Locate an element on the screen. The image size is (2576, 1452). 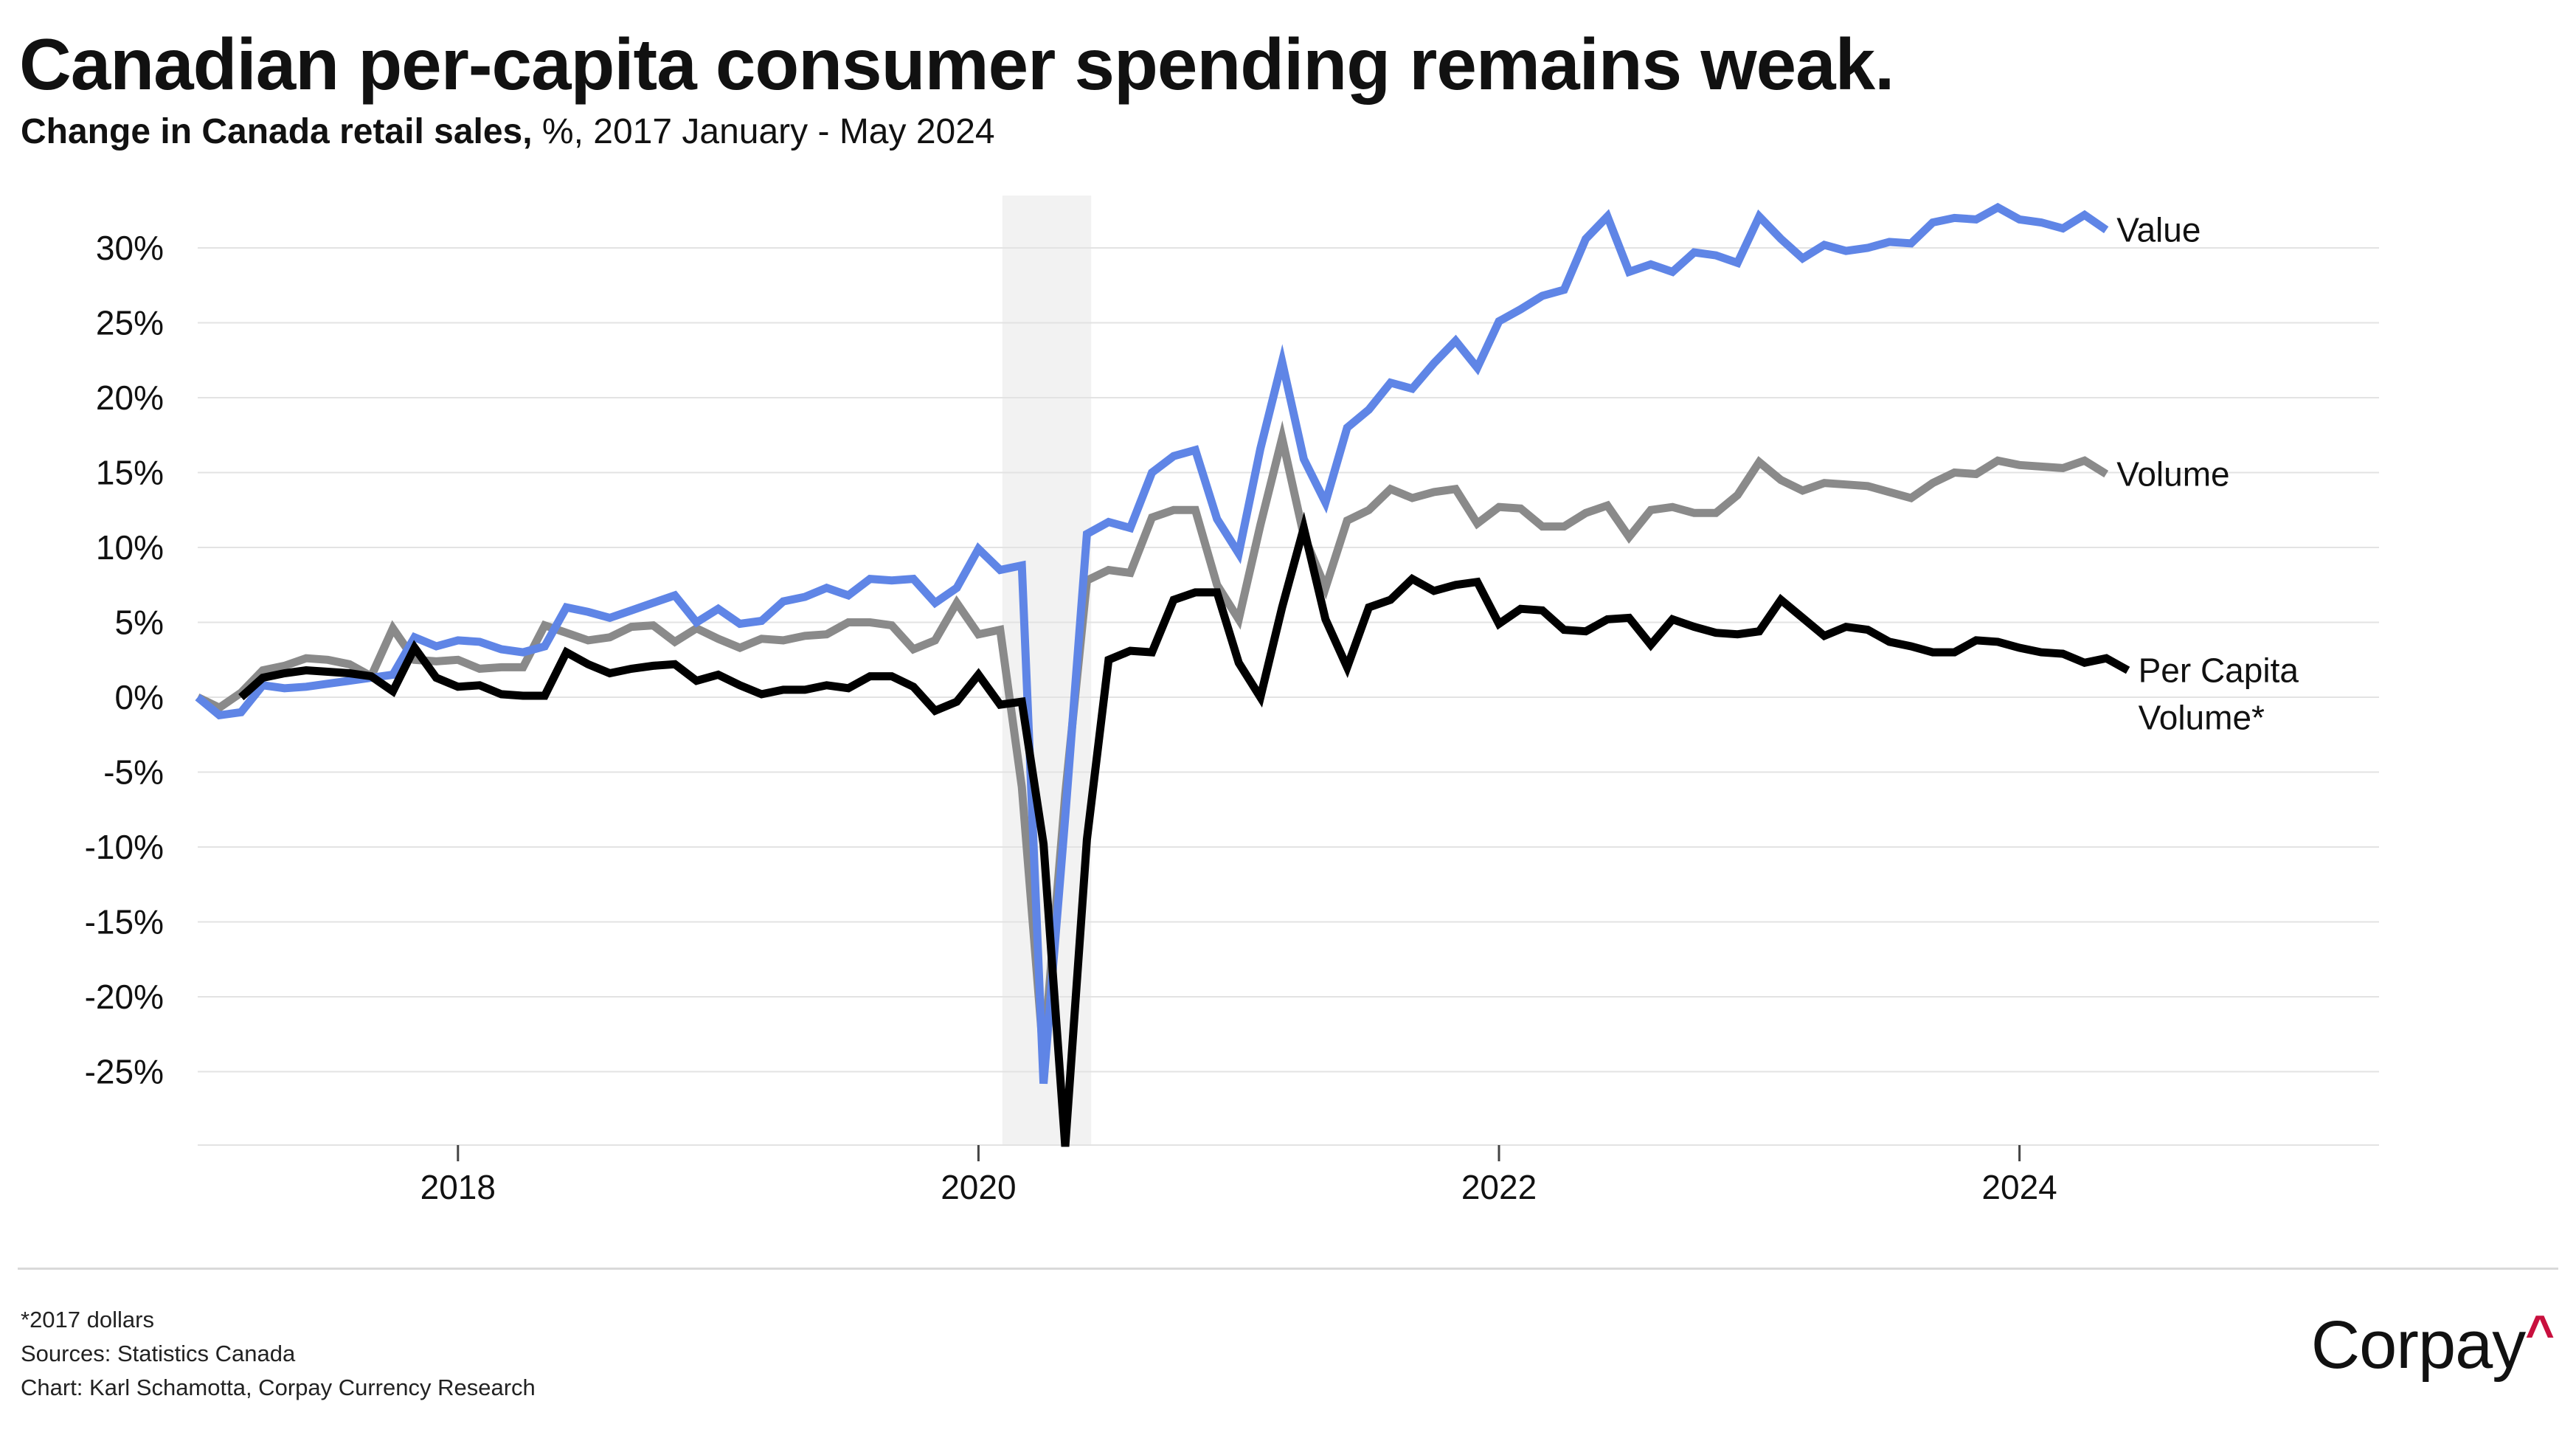
x-tick-label: 2022 is located at coordinates (1499, 1187).